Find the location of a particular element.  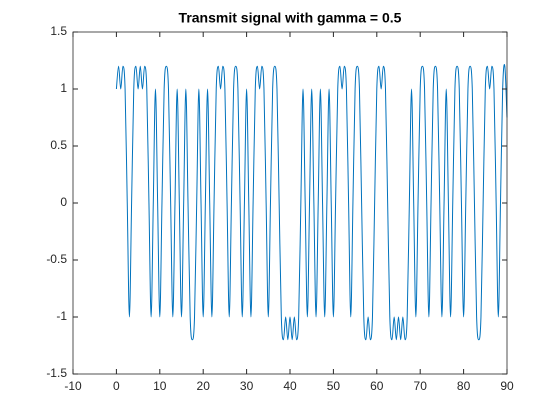

y-tick-label: 1.5 is located at coordinates (58, 31).